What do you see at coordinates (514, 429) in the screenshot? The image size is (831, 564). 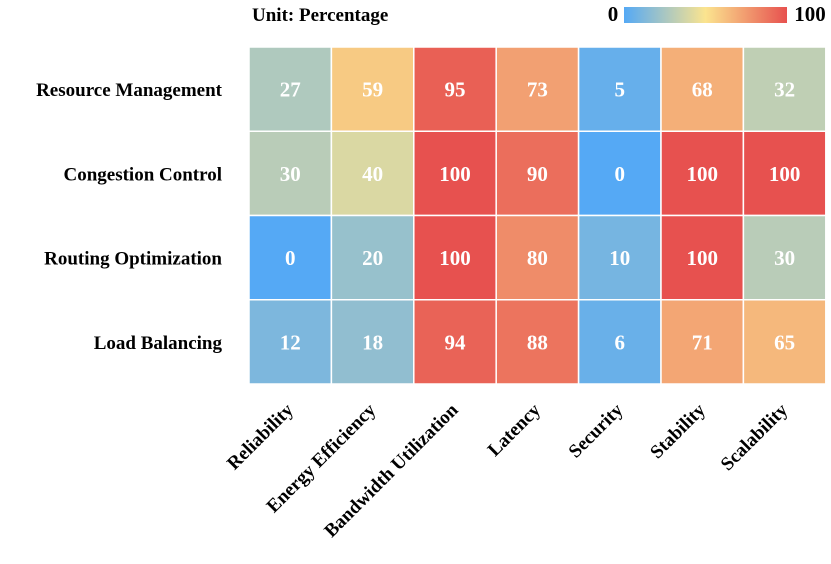 I see `column-label: Latency` at bounding box center [514, 429].